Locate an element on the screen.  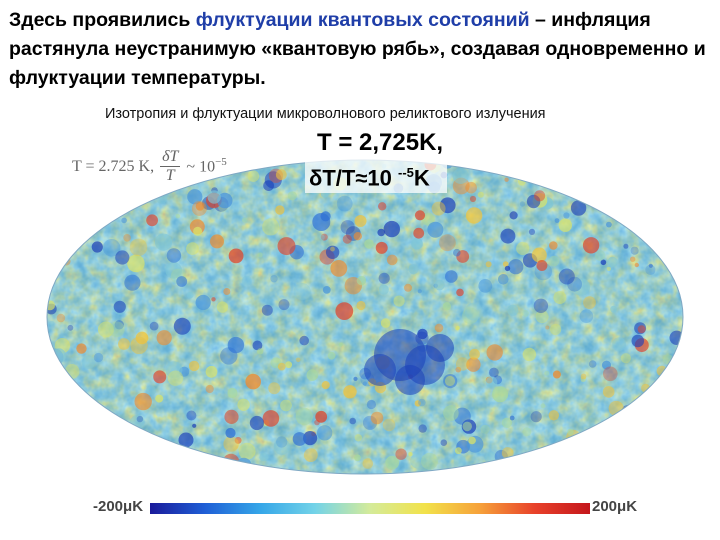
heading-text-start: Здесь проявились is located at coordinates (102, 20).